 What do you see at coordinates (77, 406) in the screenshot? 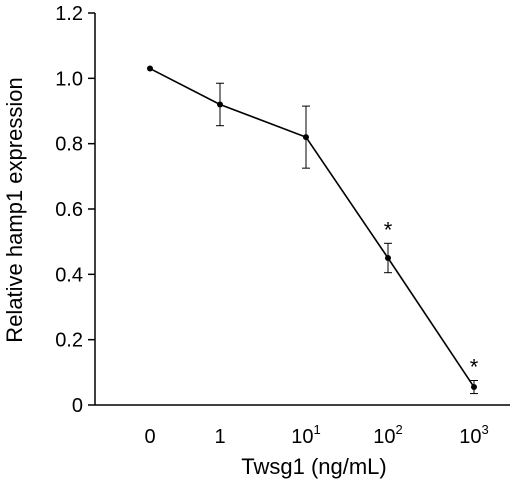
I see `y-tick-label: 0` at bounding box center [77, 406].